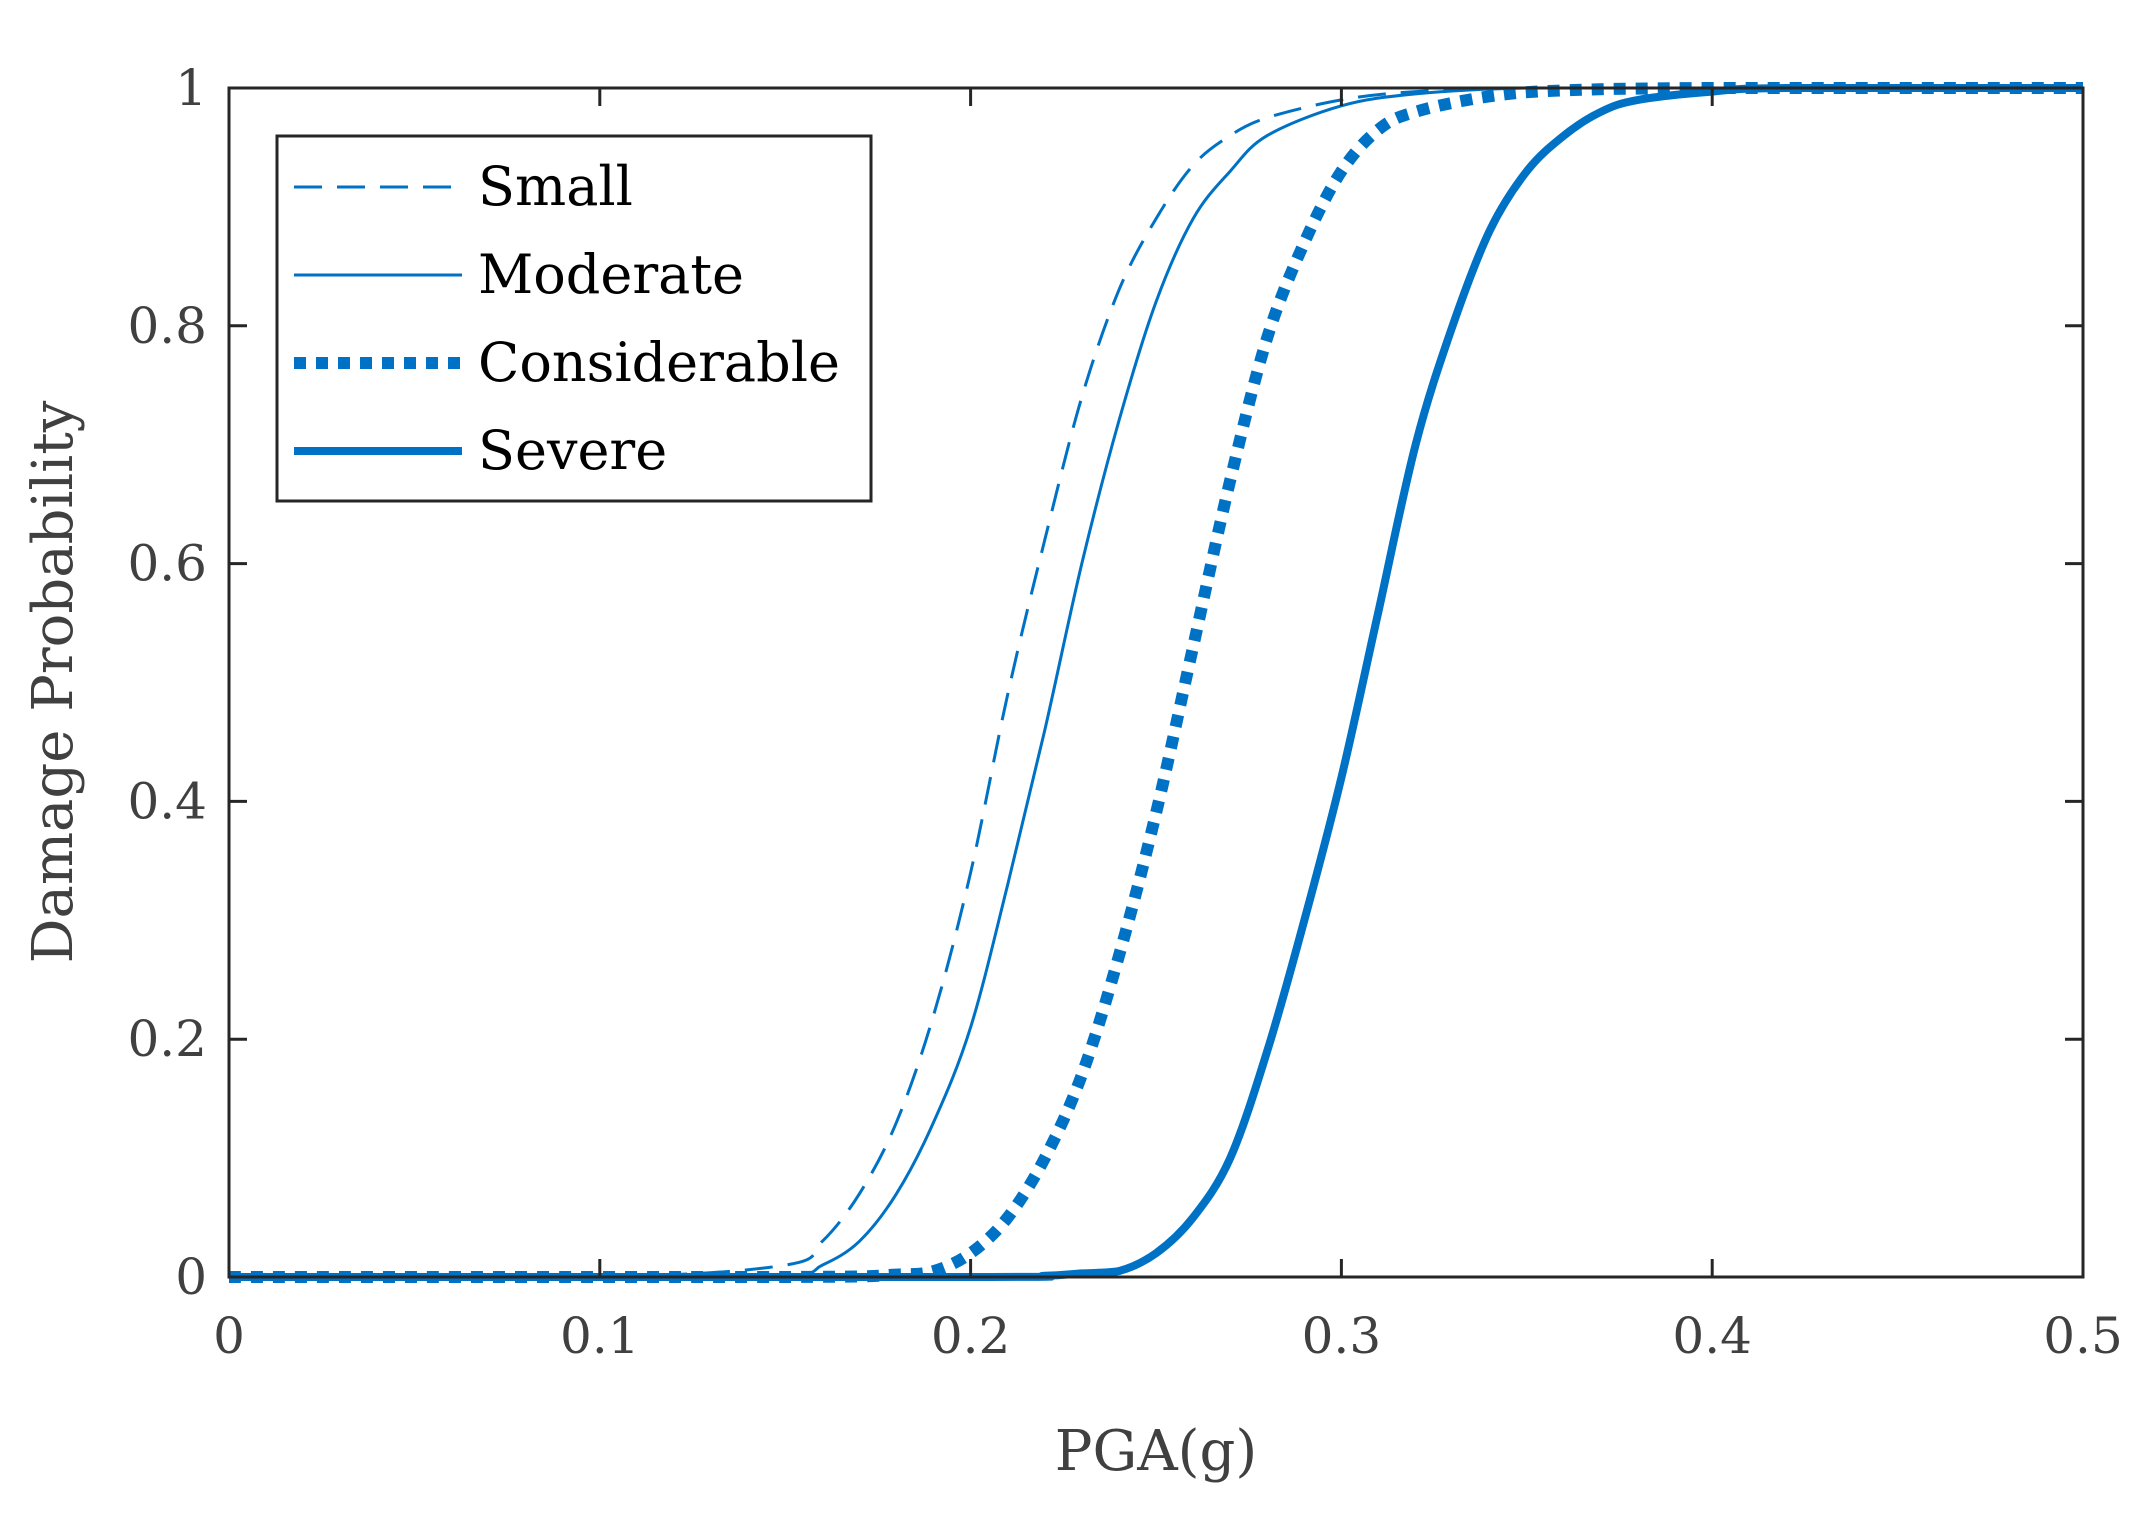  I want to click on x-tick-label: 0.5, so click(2083, 1336).